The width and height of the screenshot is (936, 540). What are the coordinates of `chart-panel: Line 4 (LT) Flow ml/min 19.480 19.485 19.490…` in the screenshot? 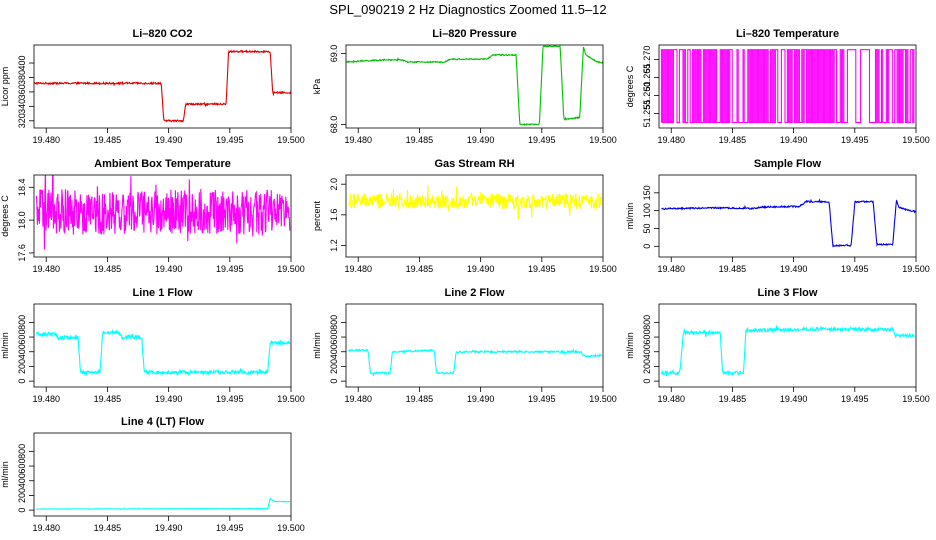 It's located at (152, 474).